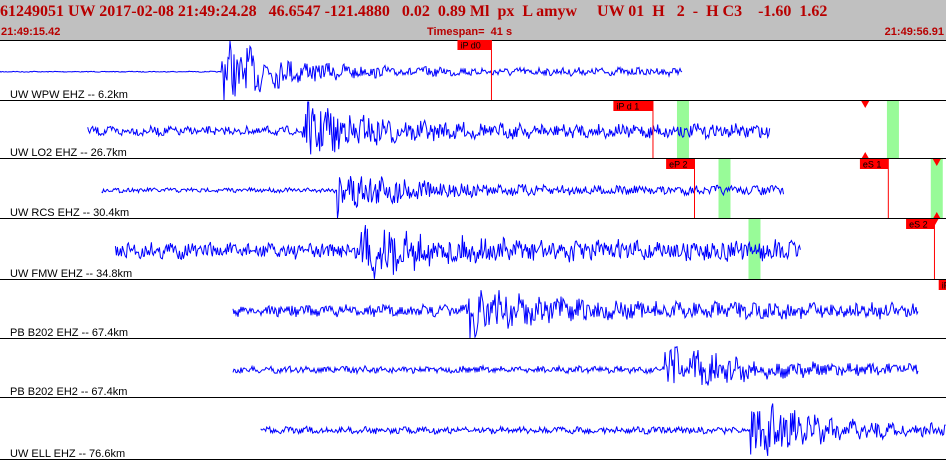 This screenshot has height=460, width=946. I want to click on seismogram-trace: iP d 1 UW LO2 EHZ -- 26.7km, so click(473, 130).